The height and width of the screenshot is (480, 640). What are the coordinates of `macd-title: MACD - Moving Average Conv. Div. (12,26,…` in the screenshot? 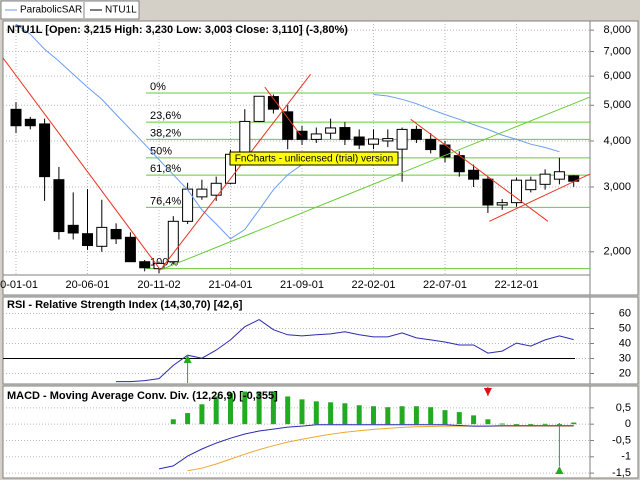 It's located at (142, 396).